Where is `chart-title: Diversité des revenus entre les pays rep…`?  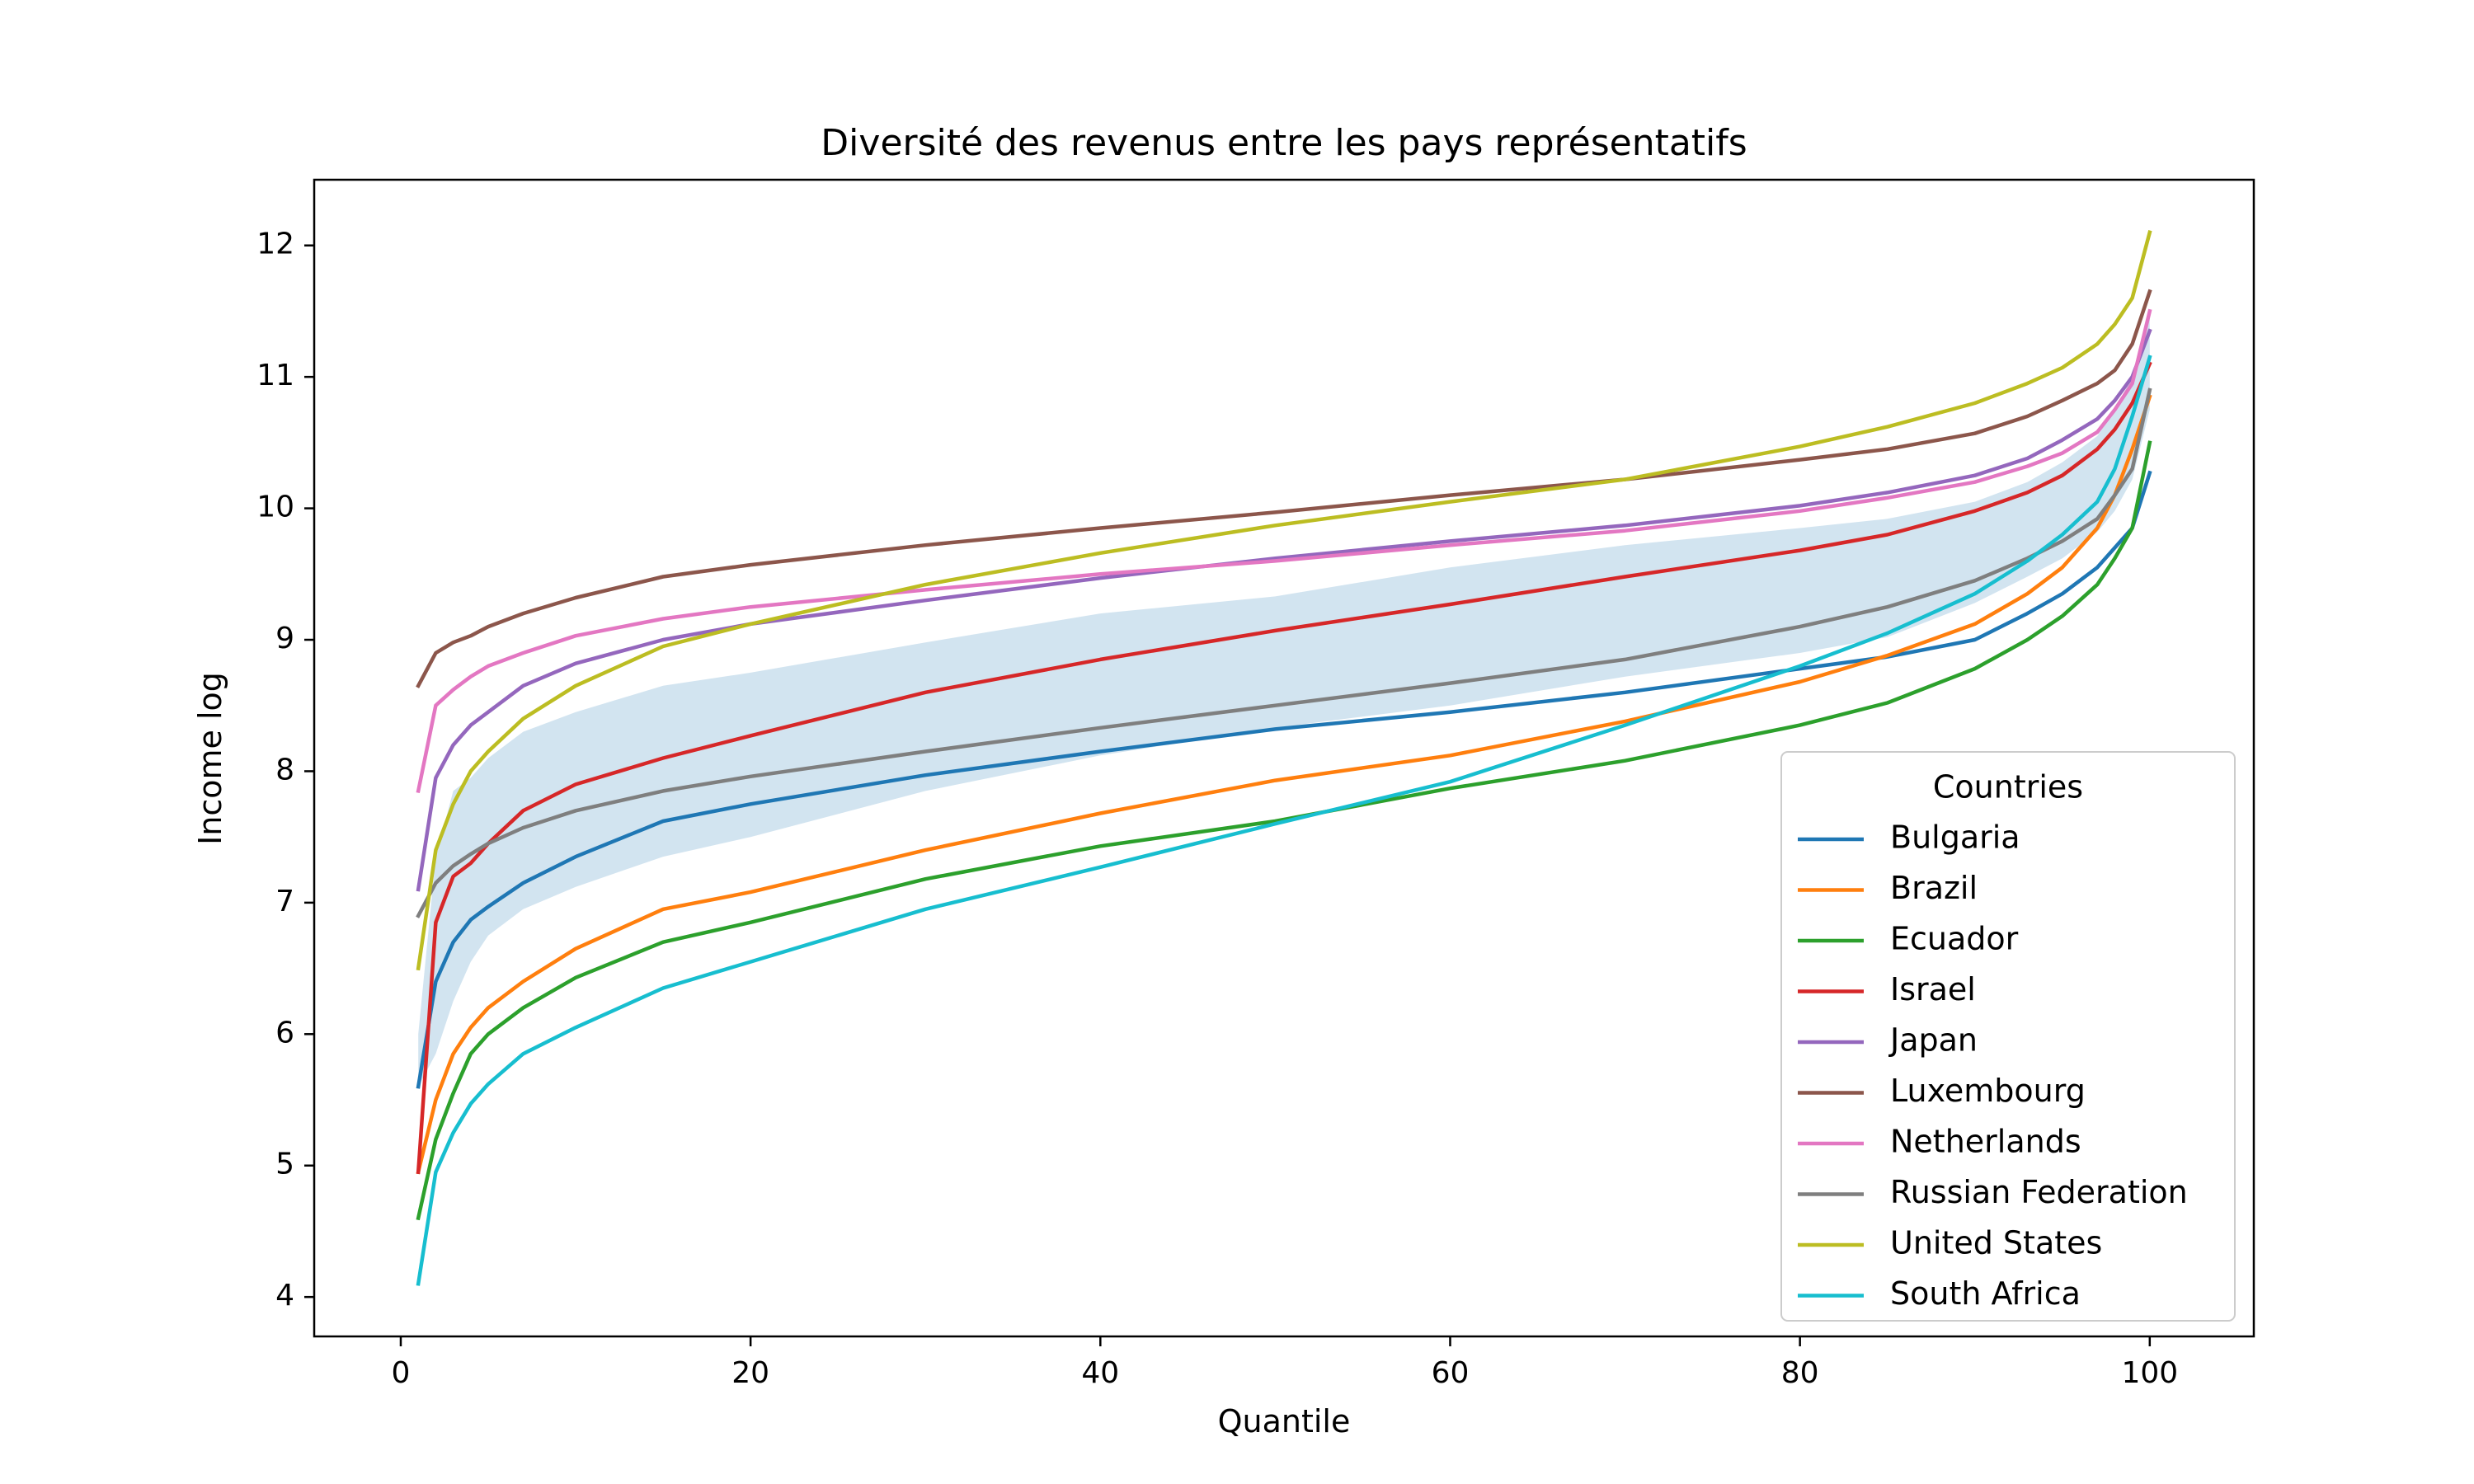 chart-title: Diversité des revenus entre les pays rep… is located at coordinates (1284, 143).